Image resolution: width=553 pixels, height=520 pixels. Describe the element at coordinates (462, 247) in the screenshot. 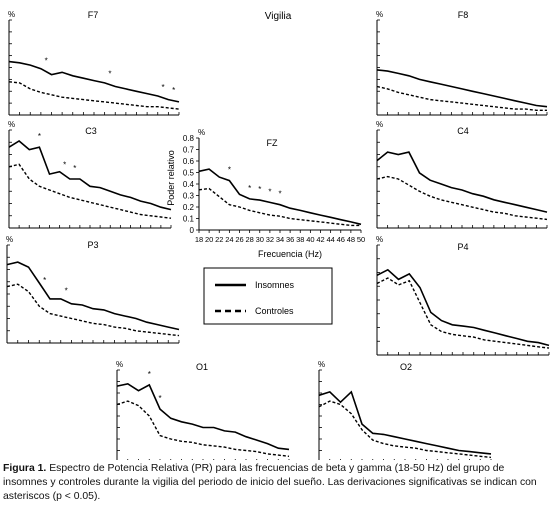

I see `panel-title: P4` at that location.